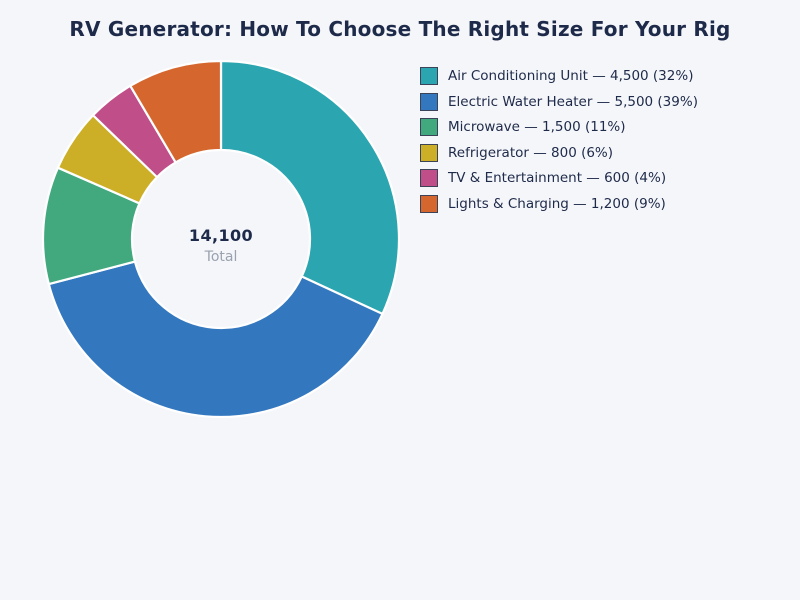 This screenshot has height=600, width=800. I want to click on legend-item: Air Conditioning Unit — 4,500 (32%), so click(559, 76).